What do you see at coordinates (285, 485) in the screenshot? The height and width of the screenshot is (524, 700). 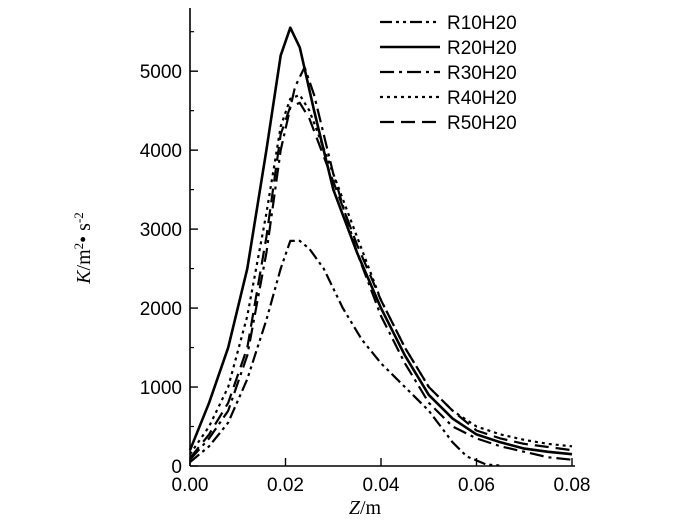 I see `x-tick-label: 0.02` at bounding box center [285, 485].